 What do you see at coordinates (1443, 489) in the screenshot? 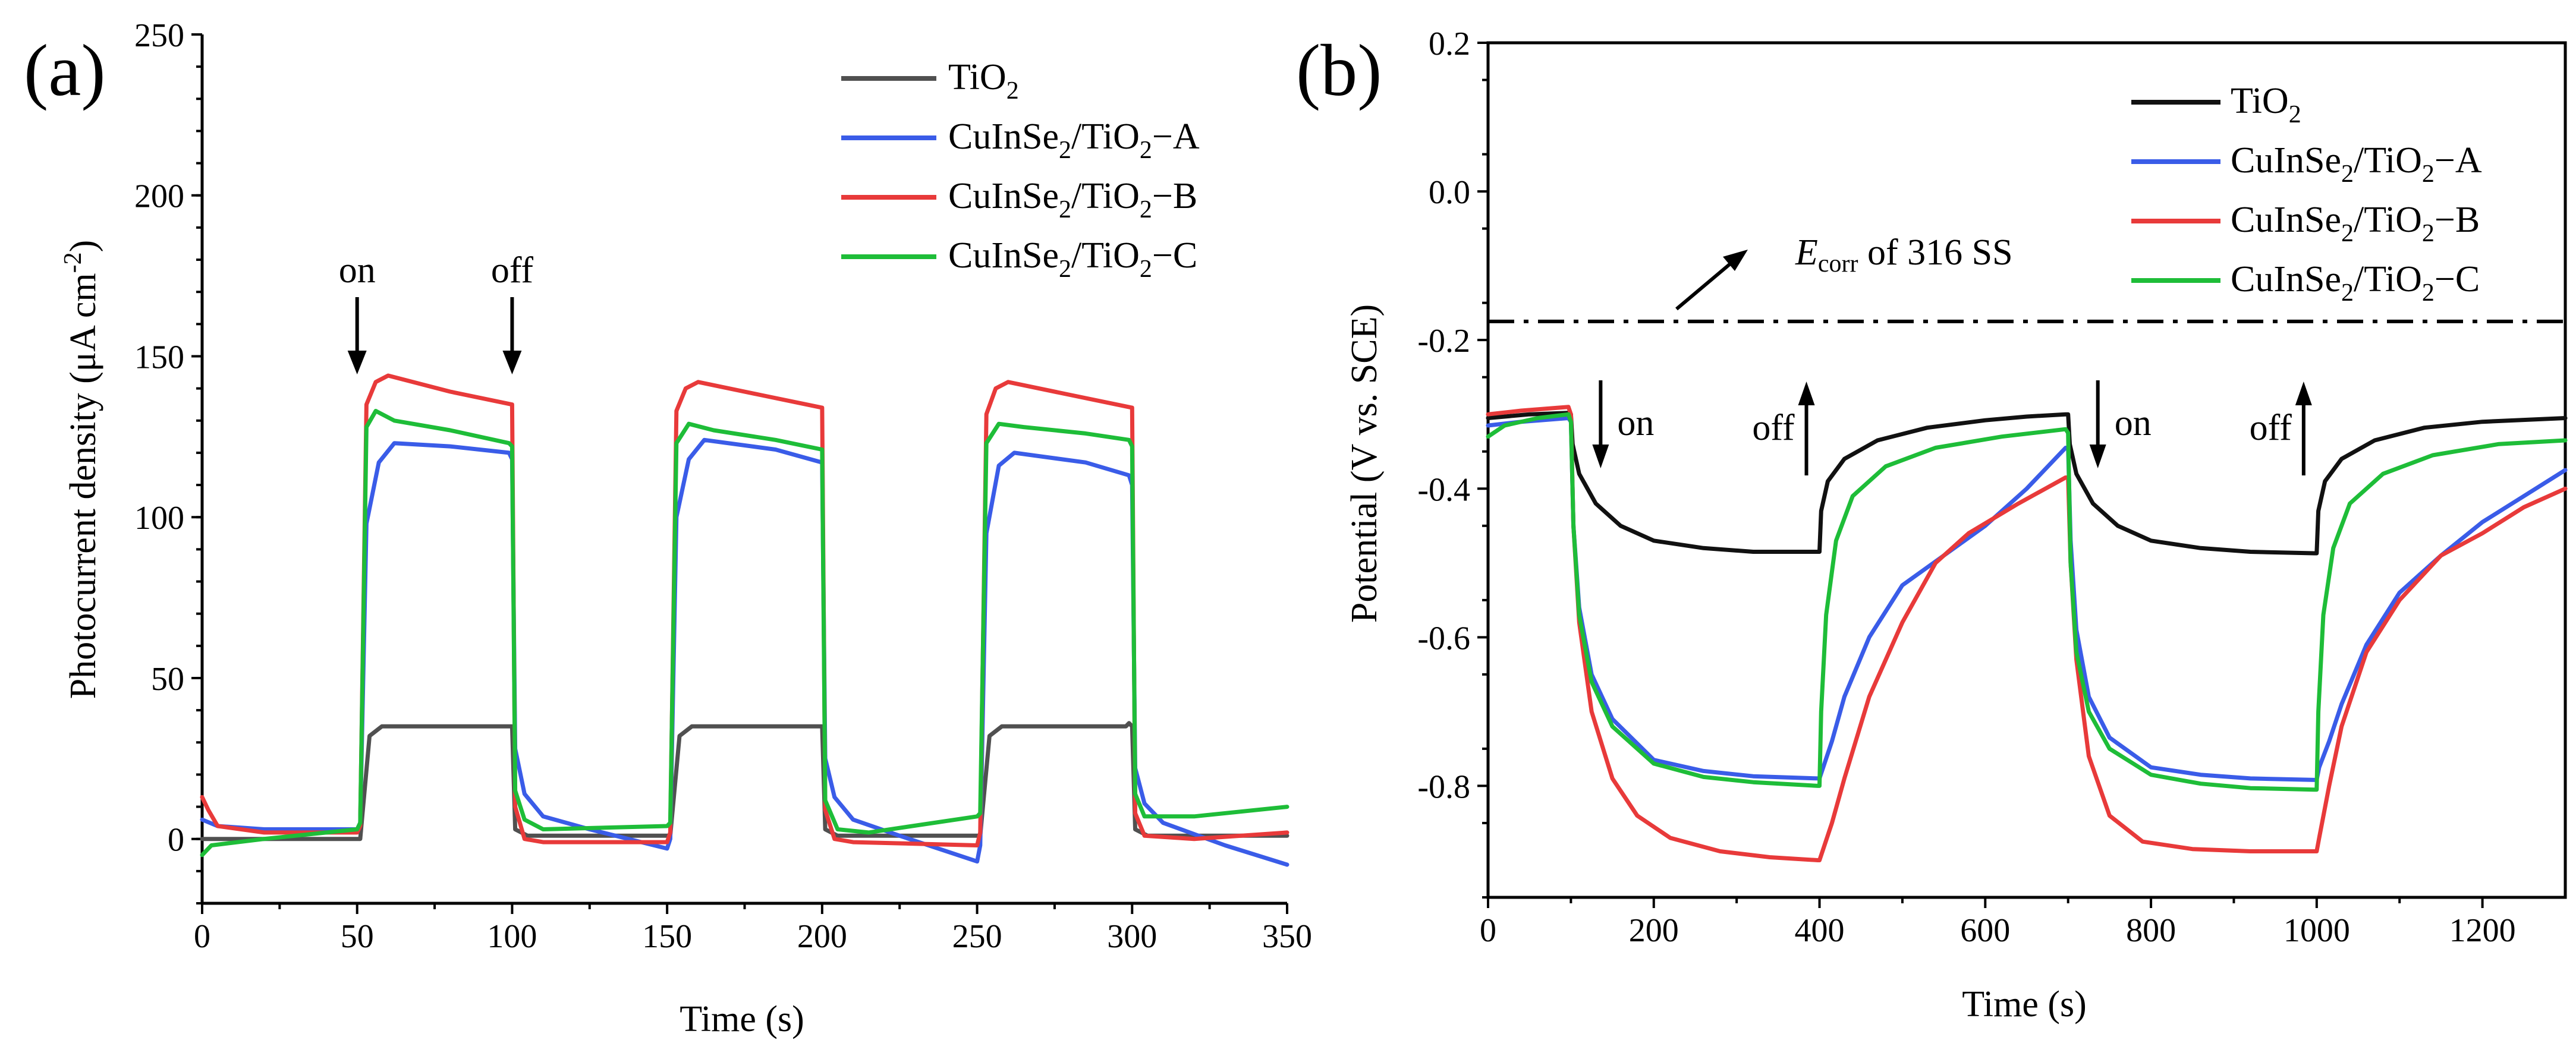
I see `y-tick-label: -0.4` at bounding box center [1443, 489].